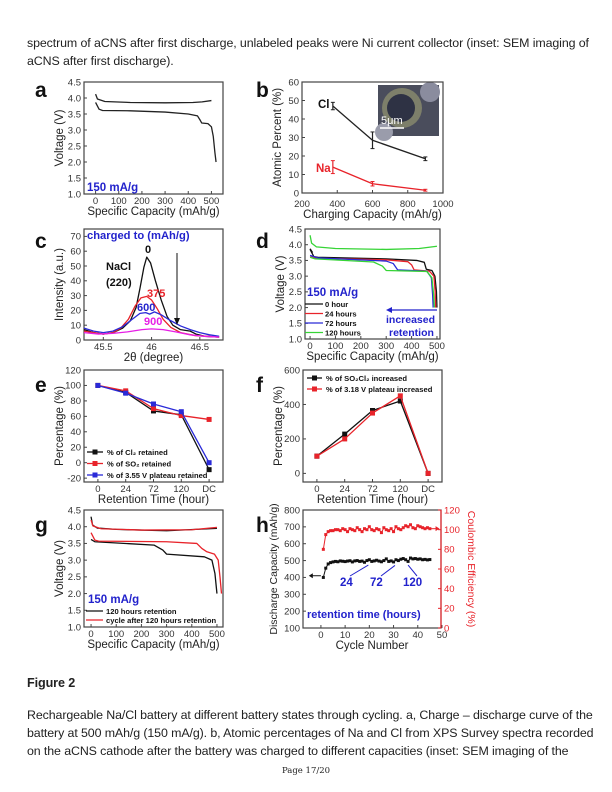 Image resolution: width=612 pixels, height=792 pixels. I want to click on y-tick-label: 600, so click(292, 544).